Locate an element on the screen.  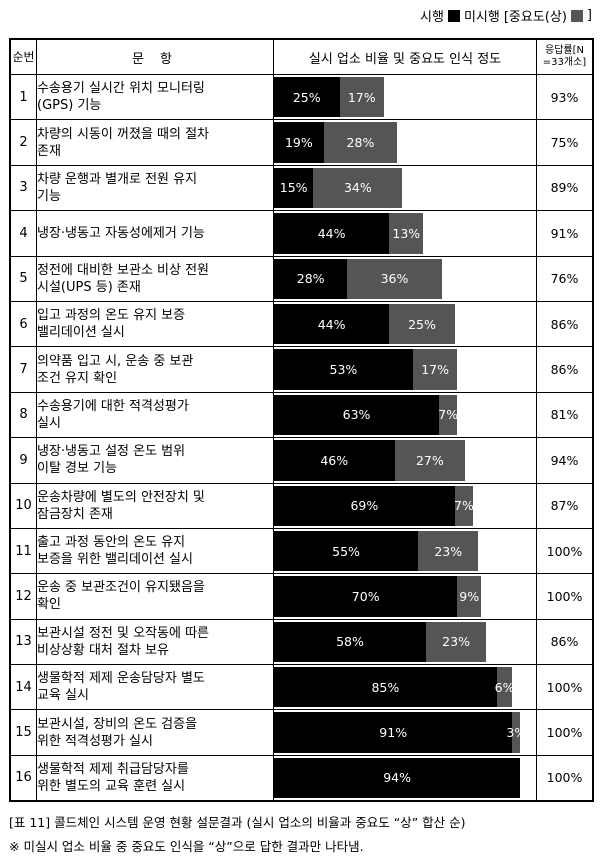
bar-segment-done: 63% is located at coordinates (357, 415).